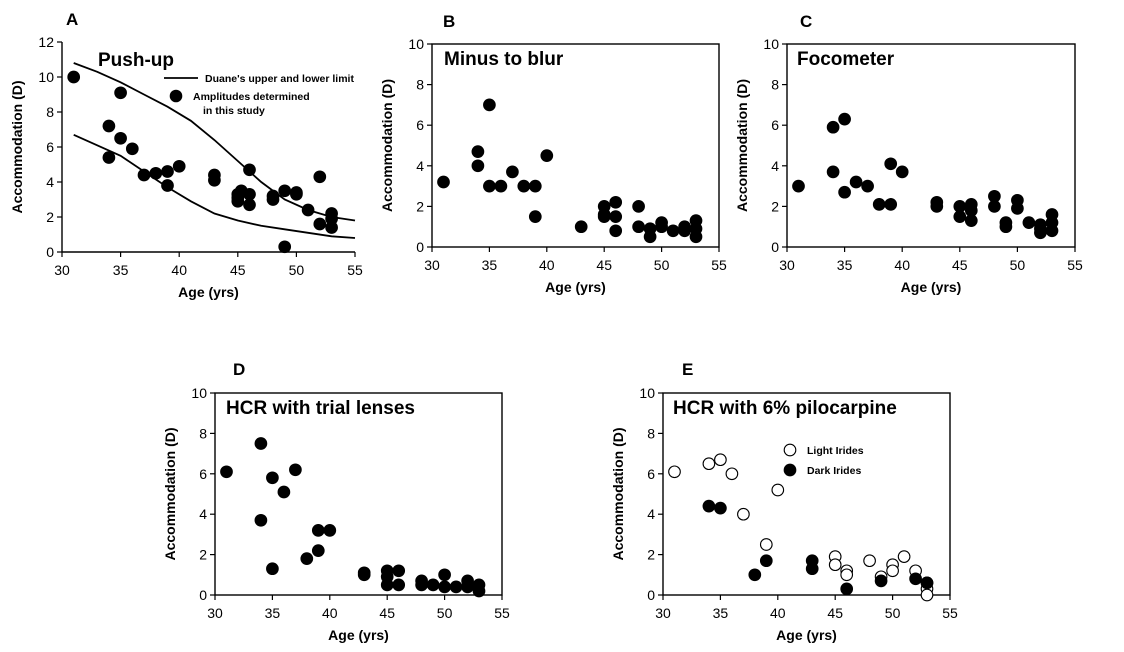  Describe the element at coordinates (835, 451) in the screenshot. I see `legend-label: Light Irides` at that location.